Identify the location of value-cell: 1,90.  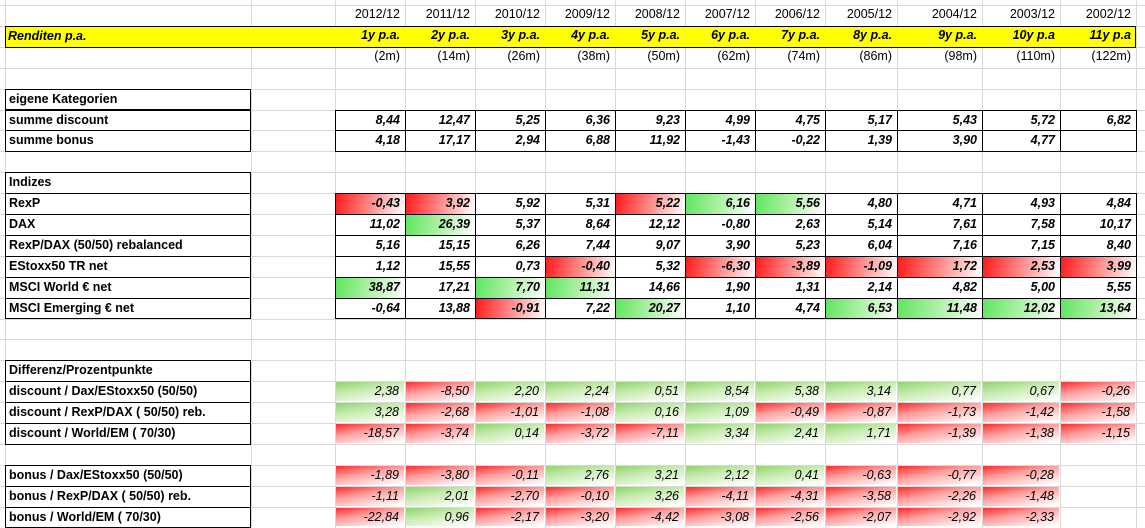
(720, 287).